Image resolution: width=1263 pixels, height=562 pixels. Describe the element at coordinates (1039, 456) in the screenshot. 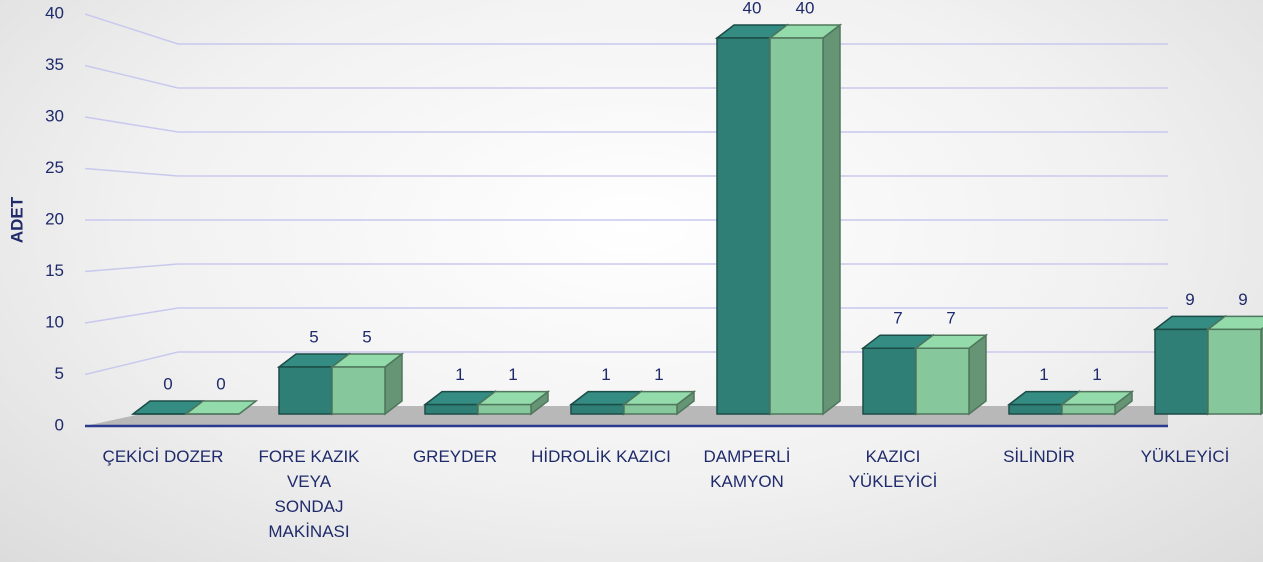

I see `x-tick-label: SİLİNDİR` at that location.